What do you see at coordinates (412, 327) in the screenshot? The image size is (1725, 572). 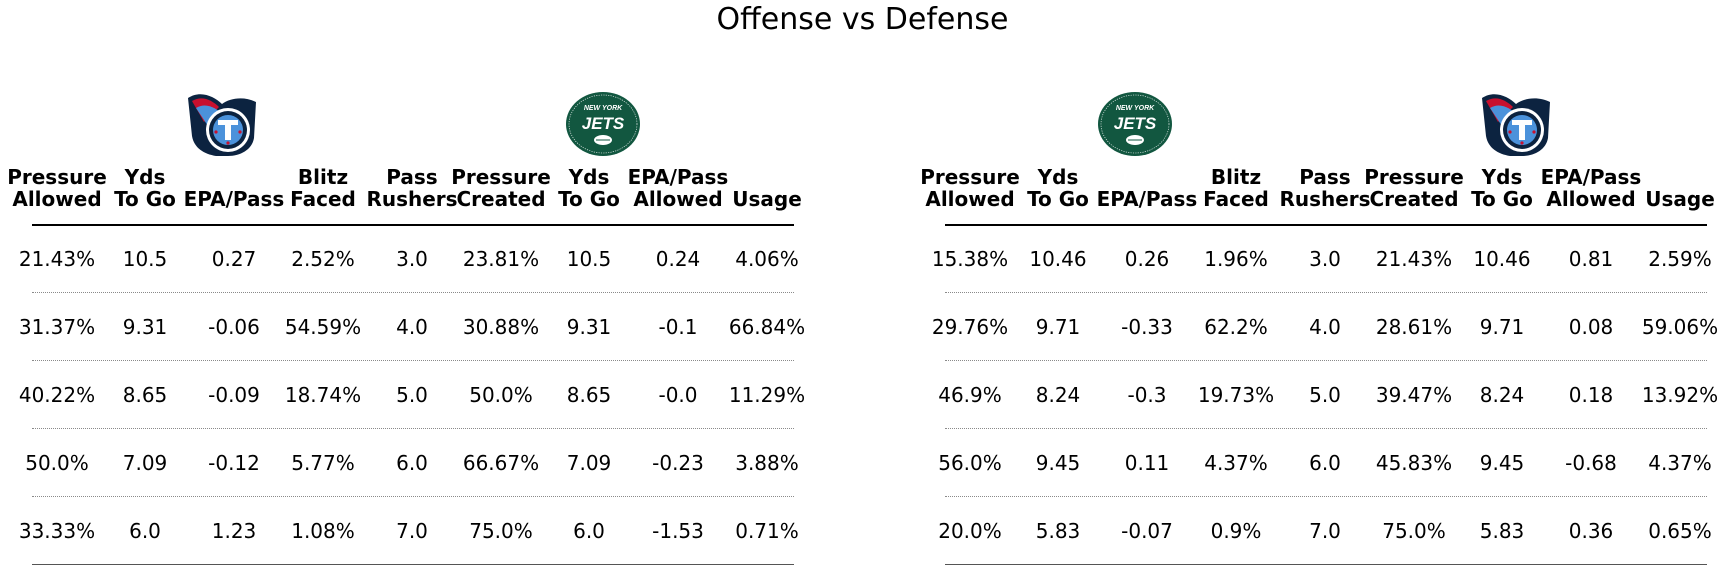 I see `table-cell: 4.0` at bounding box center [412, 327].